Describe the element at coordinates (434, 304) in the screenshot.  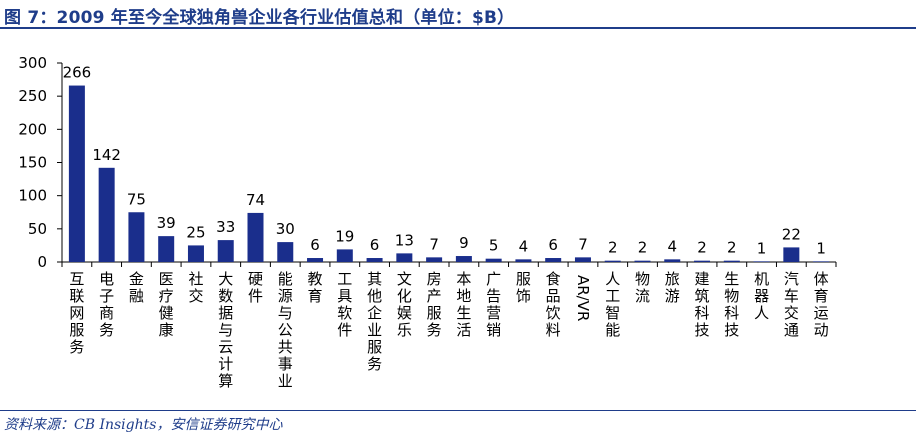
I see `category-label: 房产服务` at that location.